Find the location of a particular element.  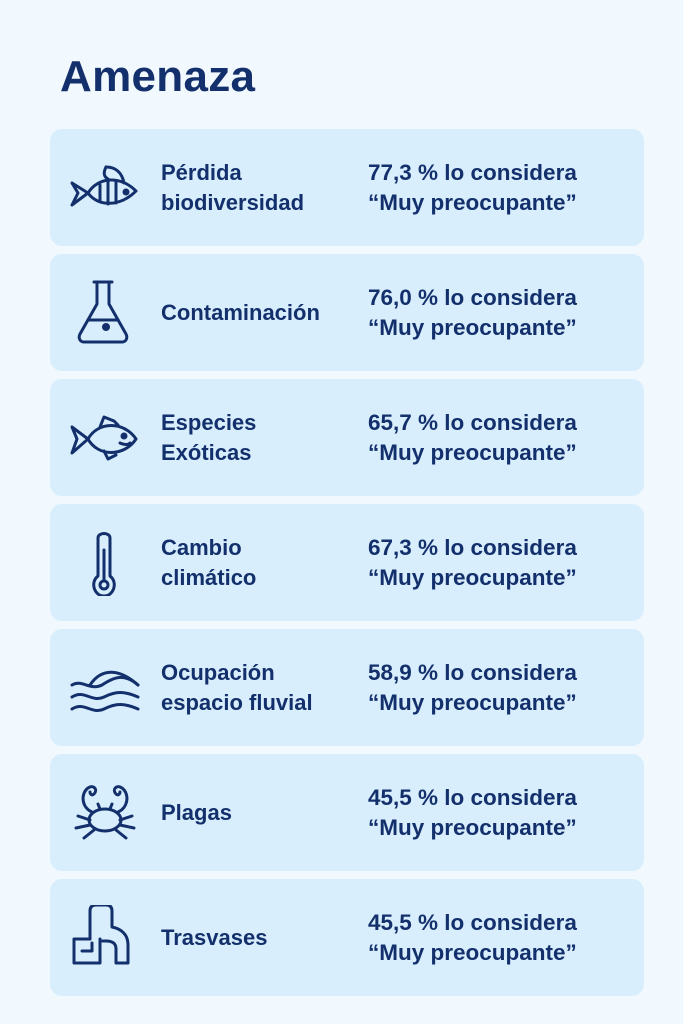

label-line: Plagas is located at coordinates (196, 812).